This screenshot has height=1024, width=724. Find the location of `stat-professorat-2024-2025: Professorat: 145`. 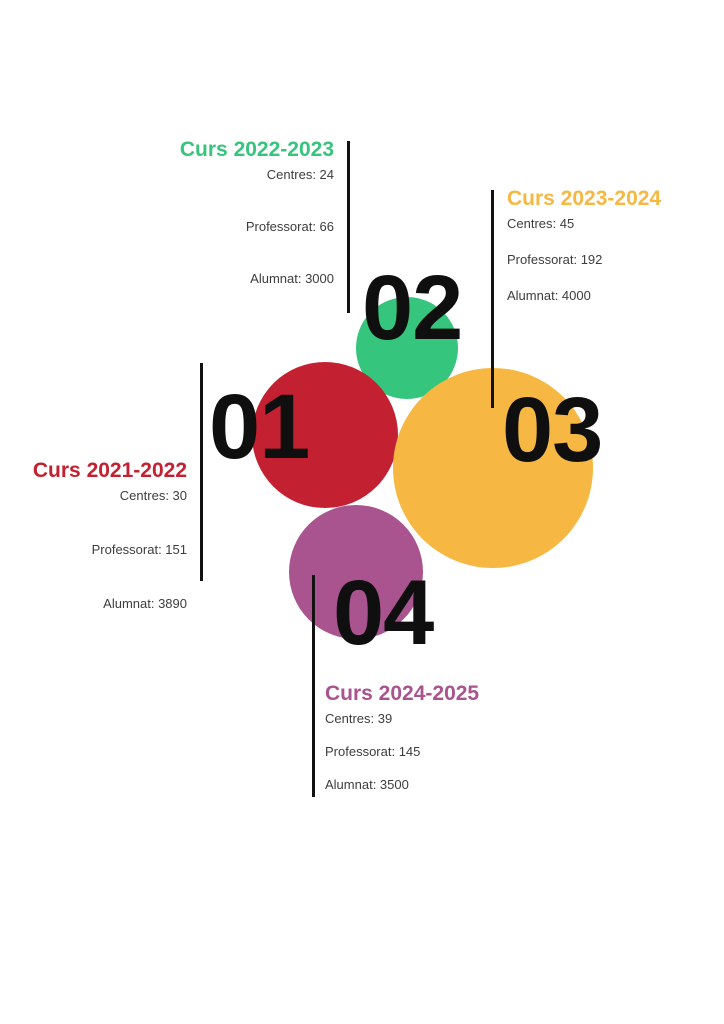

stat-professorat-2024-2025: Professorat: 145 is located at coordinates (373, 751).